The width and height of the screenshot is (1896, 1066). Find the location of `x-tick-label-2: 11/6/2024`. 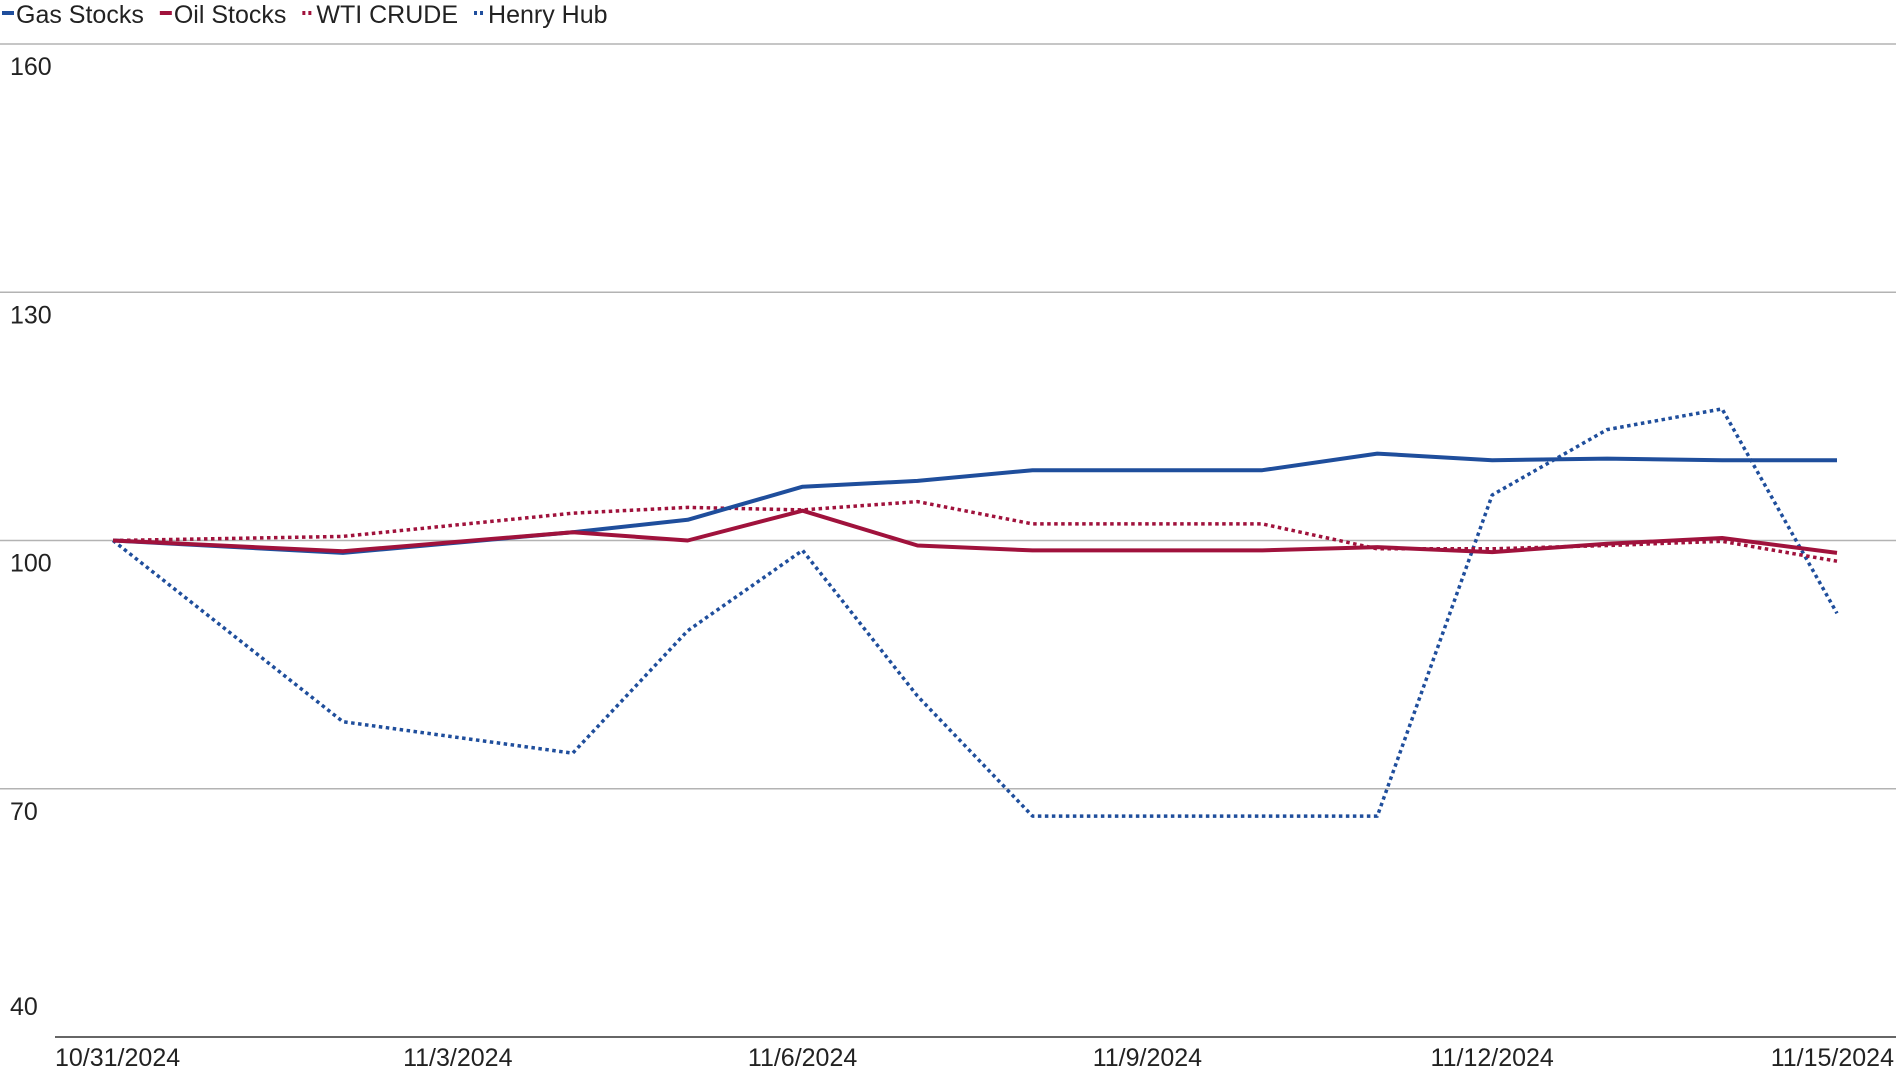

x-tick-label-2: 11/6/2024 is located at coordinates (802, 1055).